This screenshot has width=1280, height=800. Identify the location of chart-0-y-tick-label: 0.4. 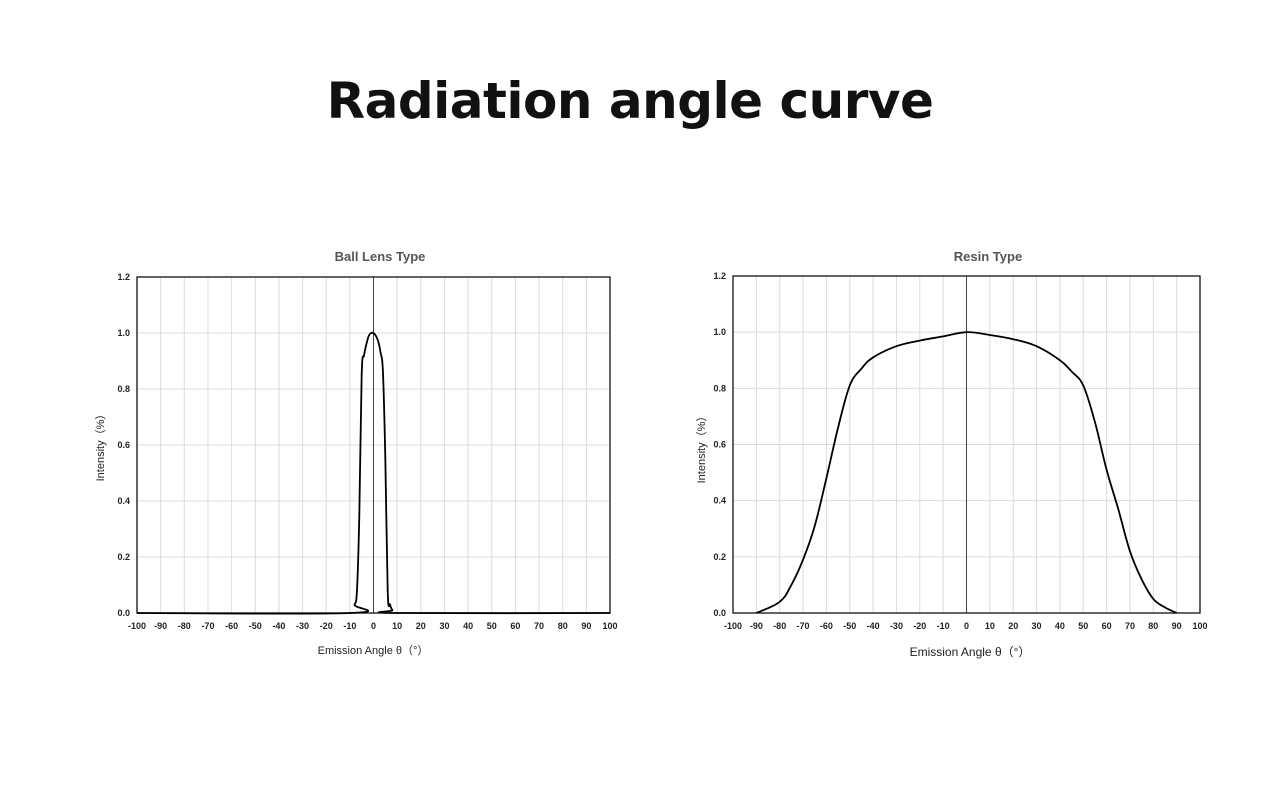
(123, 501).